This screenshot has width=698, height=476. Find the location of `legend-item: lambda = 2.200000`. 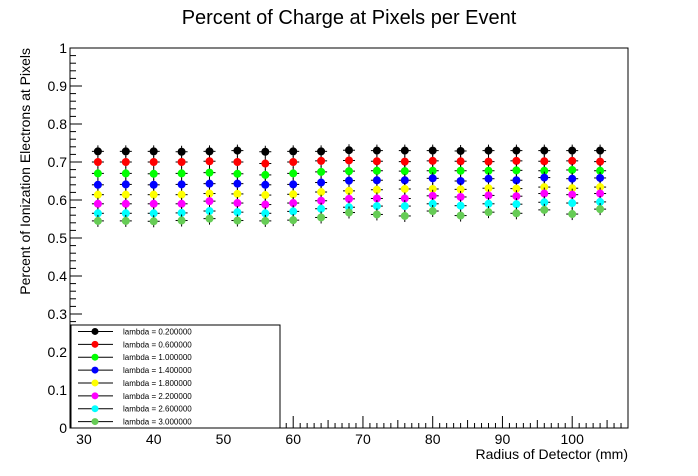

legend-item: lambda = 2.200000 is located at coordinates (135, 396).